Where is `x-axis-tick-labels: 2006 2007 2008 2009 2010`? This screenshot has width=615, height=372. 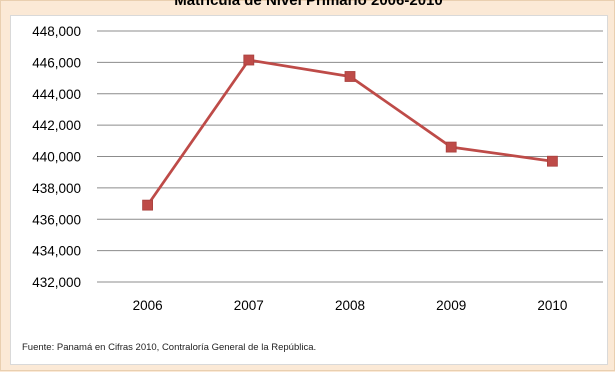 x-axis-tick-labels: 2006 2007 2008 2009 2010 is located at coordinates (350, 305).